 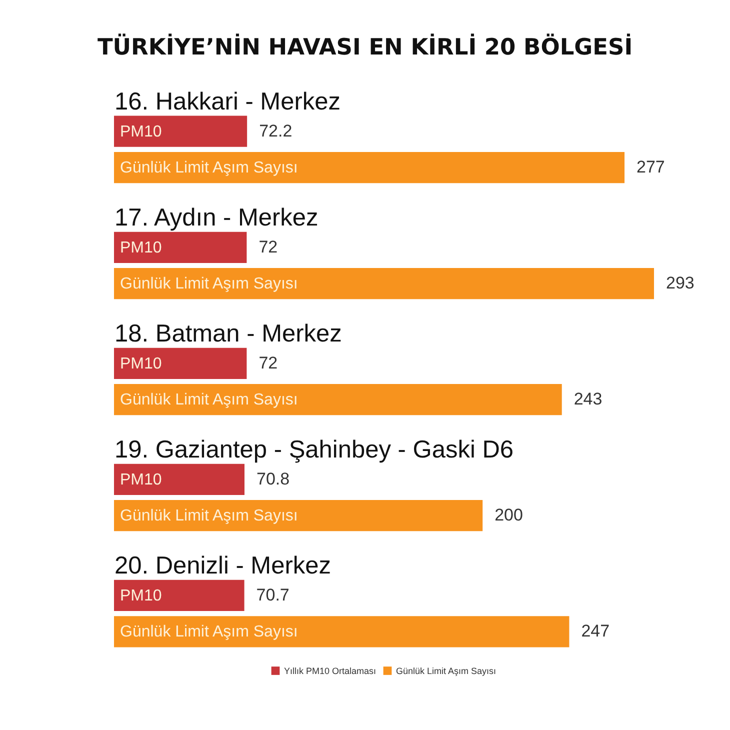 What do you see at coordinates (365, 47) in the screenshot?
I see `chart-title: TÜRKİYE’NİN HAVASI EN KİRLİ 20 BÖLGESİ` at bounding box center [365, 47].